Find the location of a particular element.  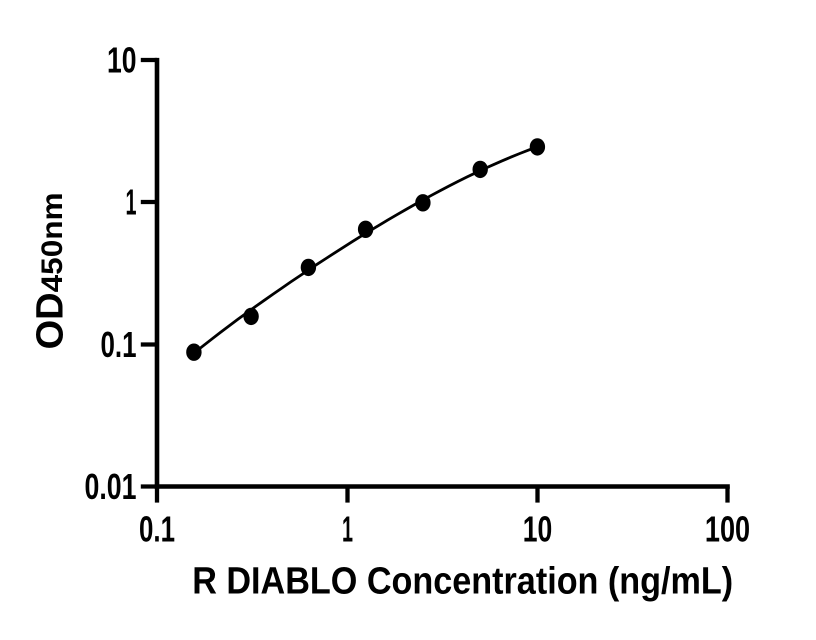

svg-text: 100 is located at coordinates (727, 528).